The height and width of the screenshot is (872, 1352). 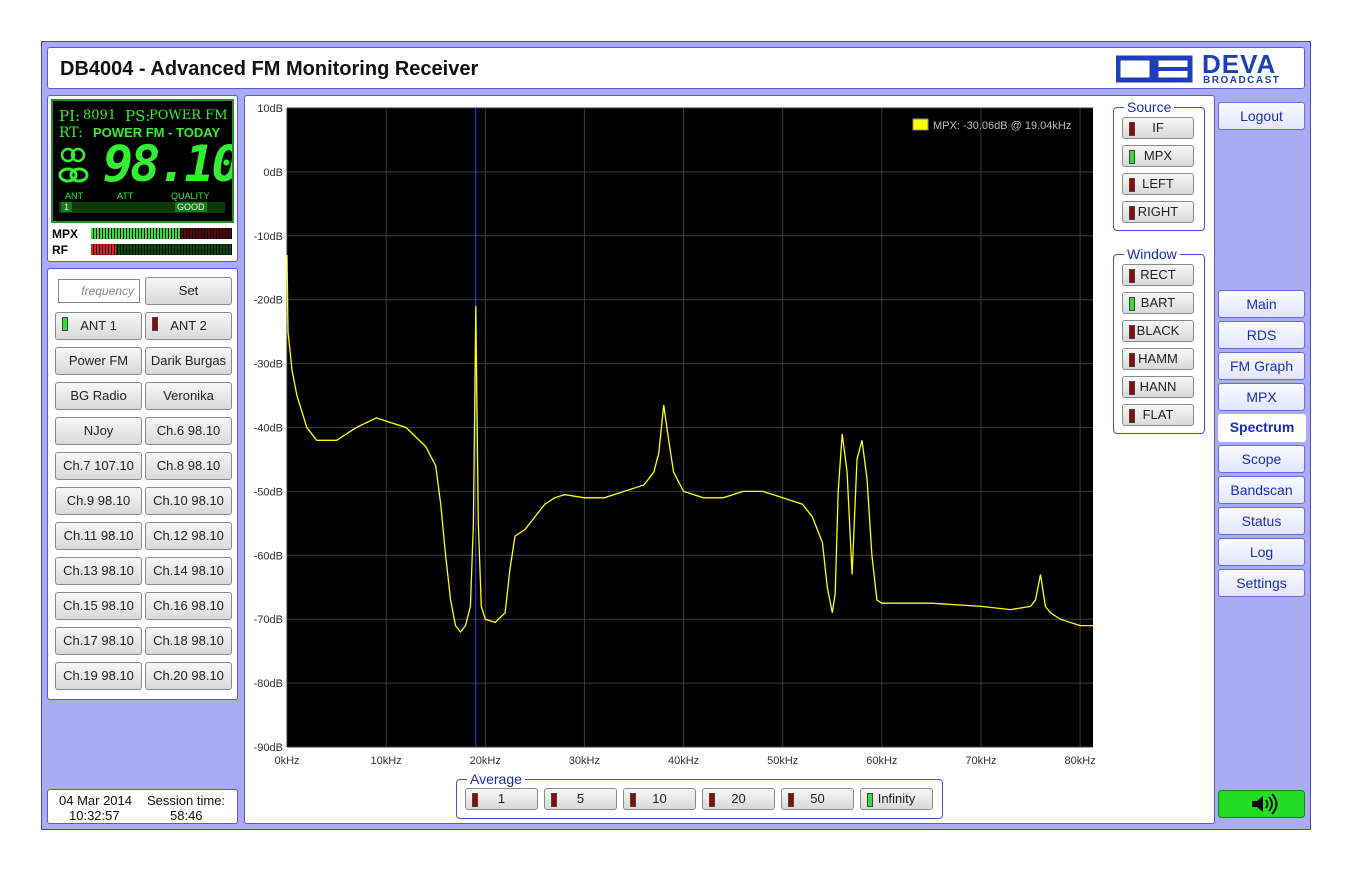 What do you see at coordinates (1158, 303) in the screenshot?
I see `window-option: BART` at bounding box center [1158, 303].